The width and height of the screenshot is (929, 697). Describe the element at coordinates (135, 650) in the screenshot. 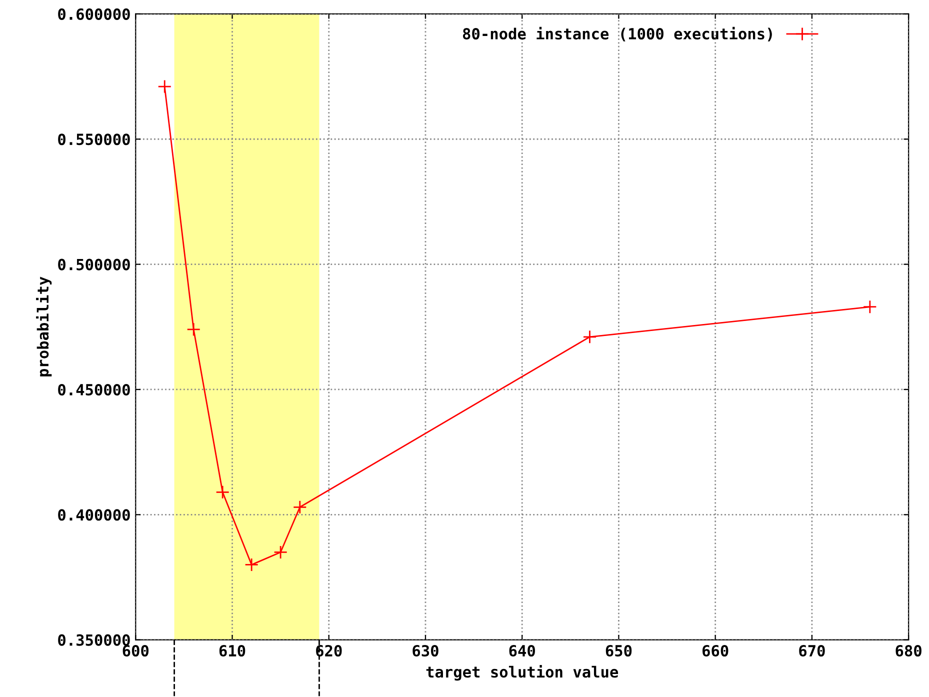

I see `x-tick-label: 600` at that location.